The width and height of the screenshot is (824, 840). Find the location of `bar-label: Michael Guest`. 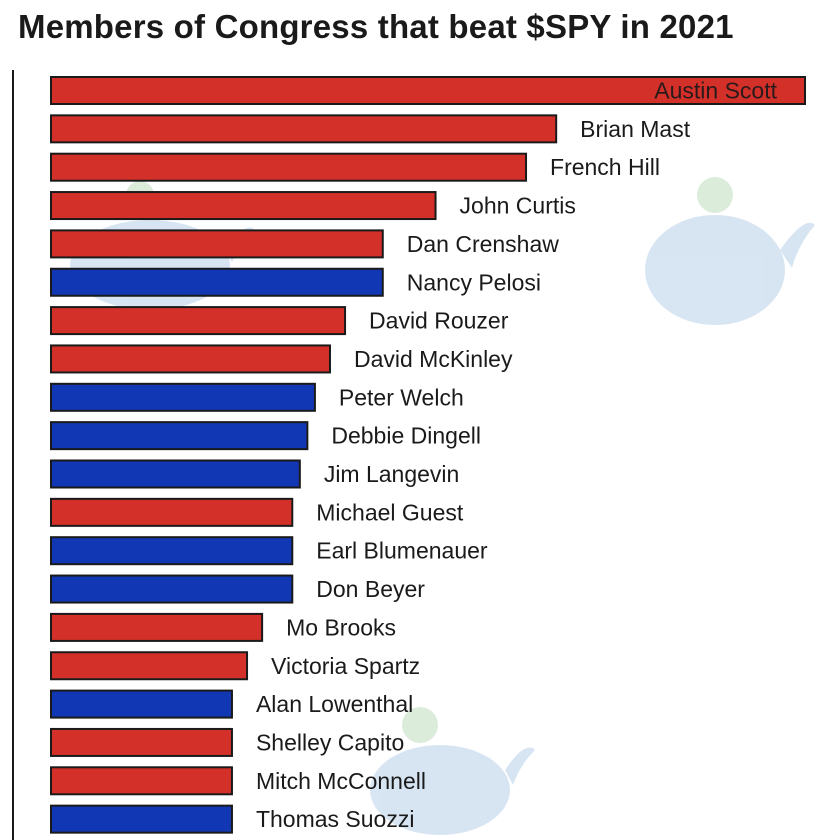

bar-label: Michael Guest is located at coordinates (390, 512).